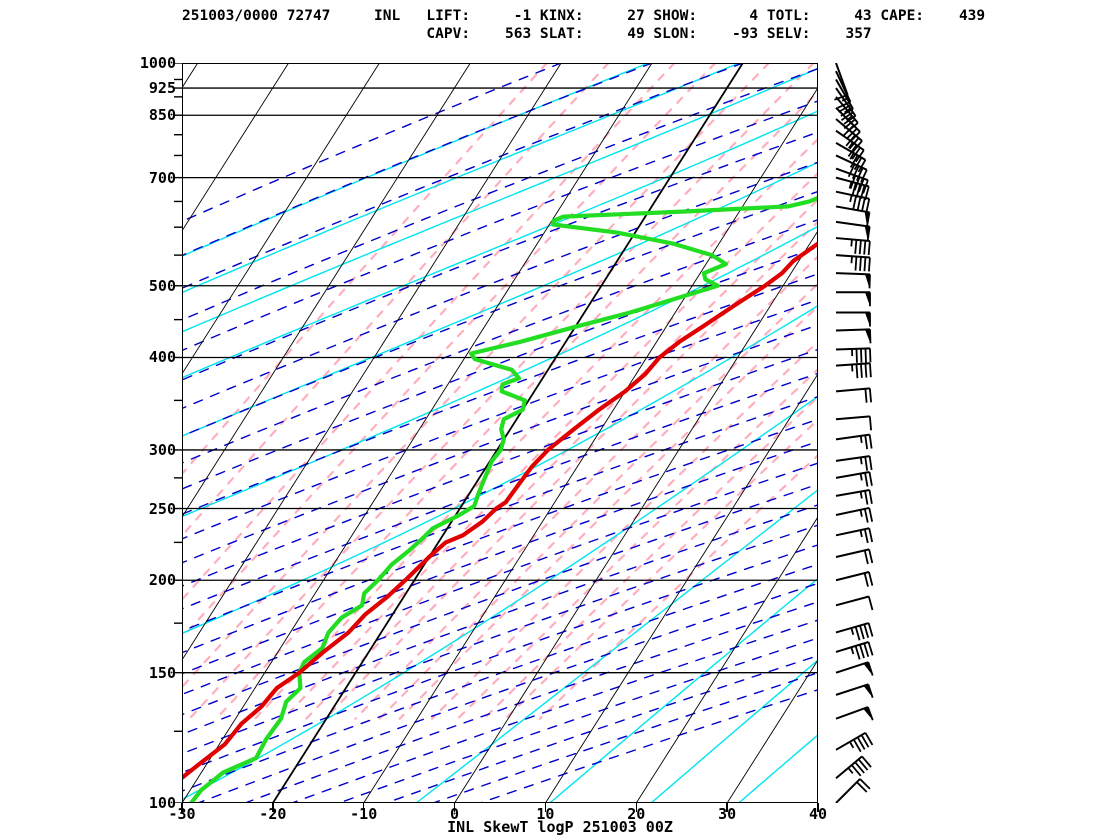 The image size is (1120, 840). Describe the element at coordinates (818, 814) in the screenshot. I see `temperature-tick-label: 40` at that location.